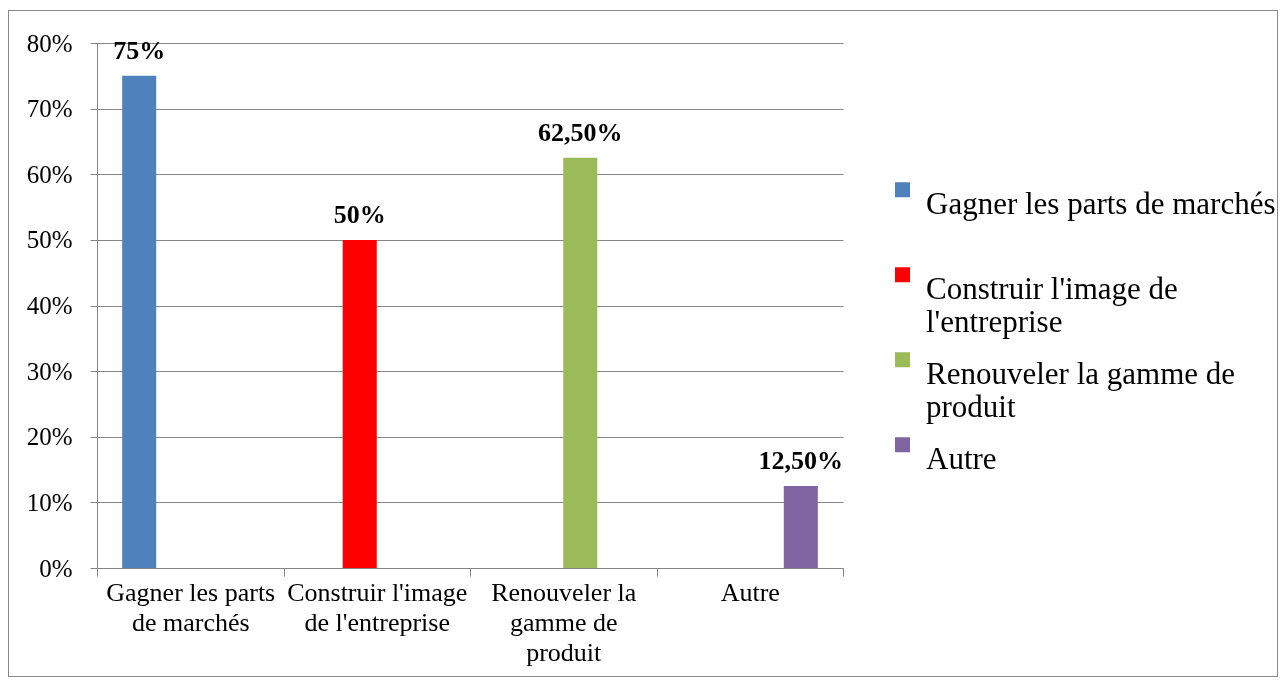 This screenshot has width=1286, height=680. What do you see at coordinates (1081, 389) in the screenshot?
I see `legend-label: Renouveler la gamme de produit` at bounding box center [1081, 389].